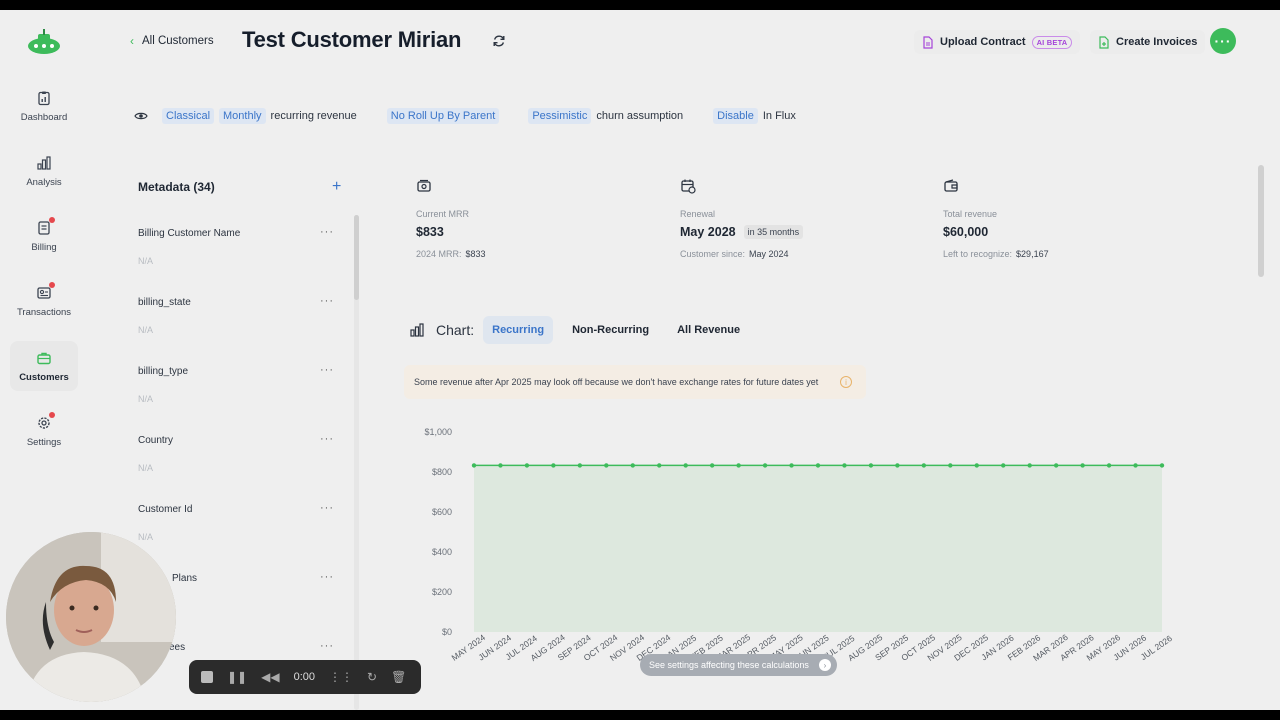 Image resolution: width=1280 pixels, height=720 pixels. What do you see at coordinates (91, 617) in the screenshot?
I see `presenter-image` at bounding box center [91, 617].